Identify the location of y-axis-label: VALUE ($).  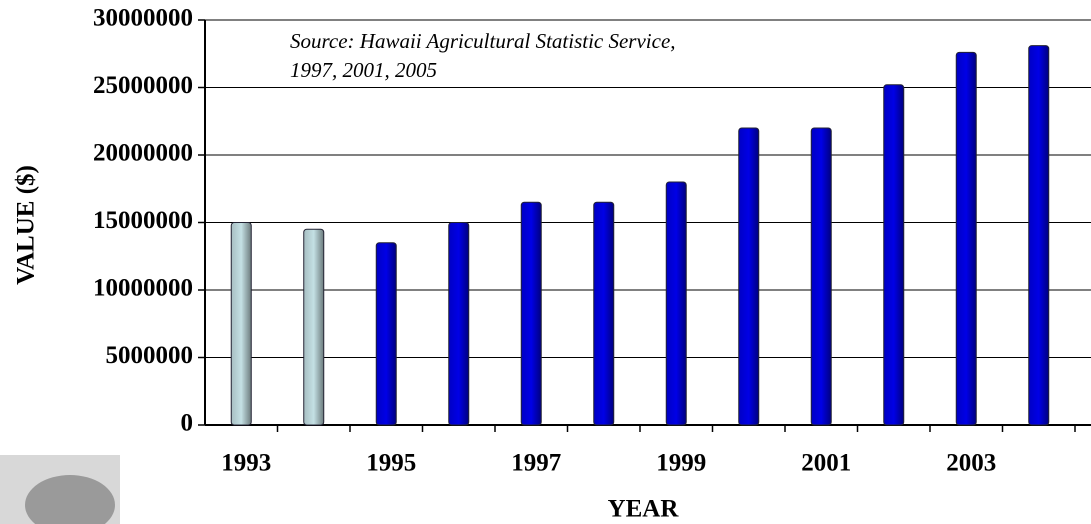
(26, 225).